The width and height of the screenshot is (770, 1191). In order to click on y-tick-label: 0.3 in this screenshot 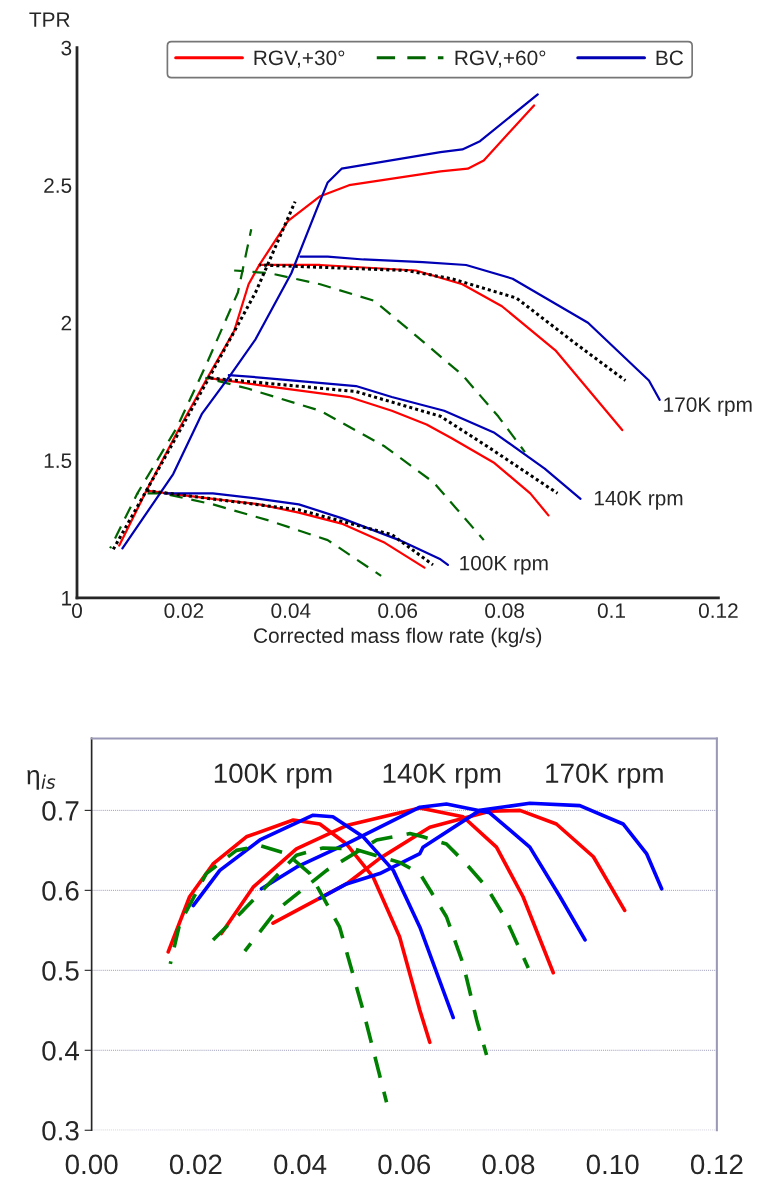, I will do `click(60, 1130)`.